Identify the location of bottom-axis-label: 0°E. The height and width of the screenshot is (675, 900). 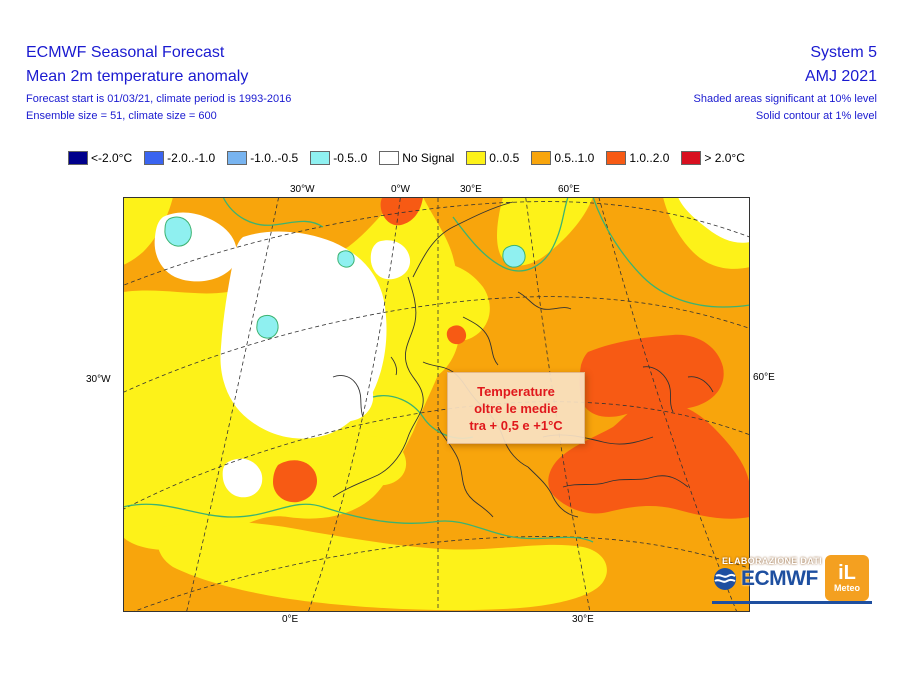
(290, 619).